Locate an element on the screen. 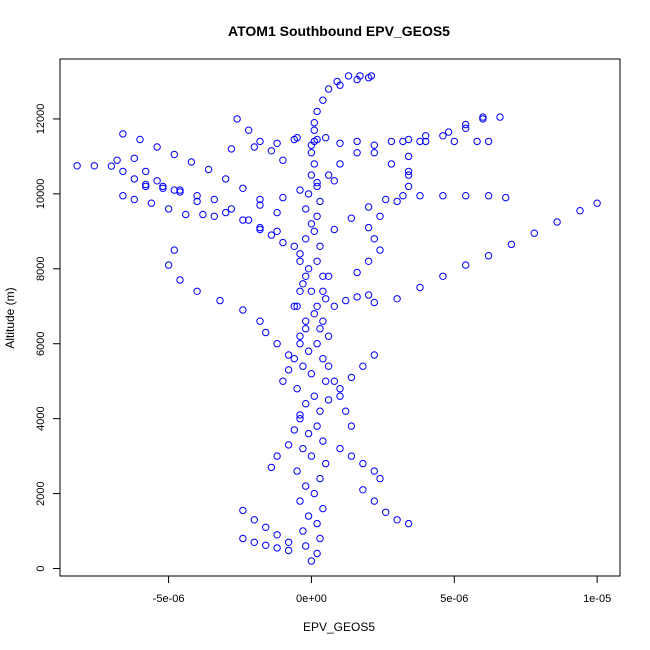 This screenshot has width=650, height=650. y-tick-label: 10000 is located at coordinates (41, 194).